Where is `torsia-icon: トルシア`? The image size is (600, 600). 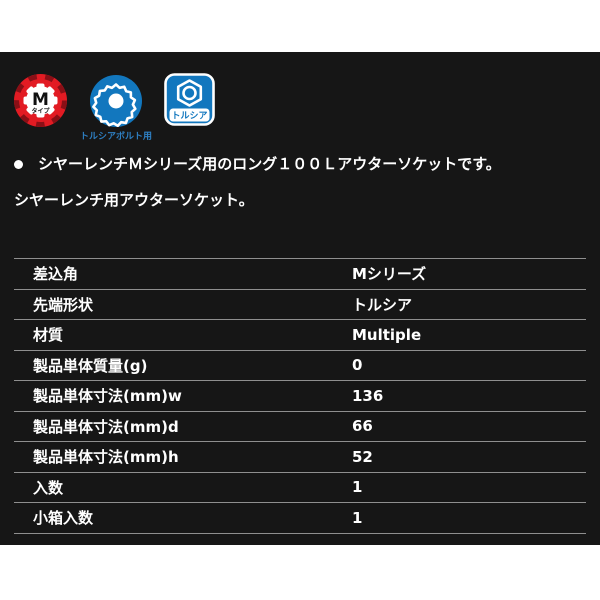
torsia-icon: トルシア is located at coordinates (189, 99).